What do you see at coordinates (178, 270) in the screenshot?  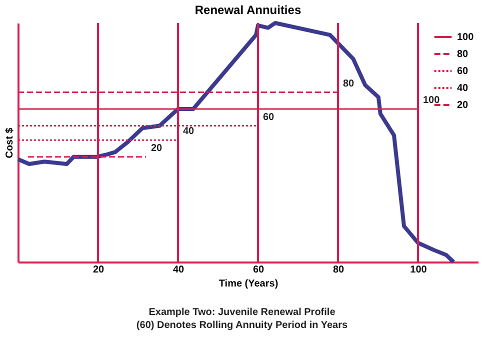 I see `x-tick-label: 40` at bounding box center [178, 270].